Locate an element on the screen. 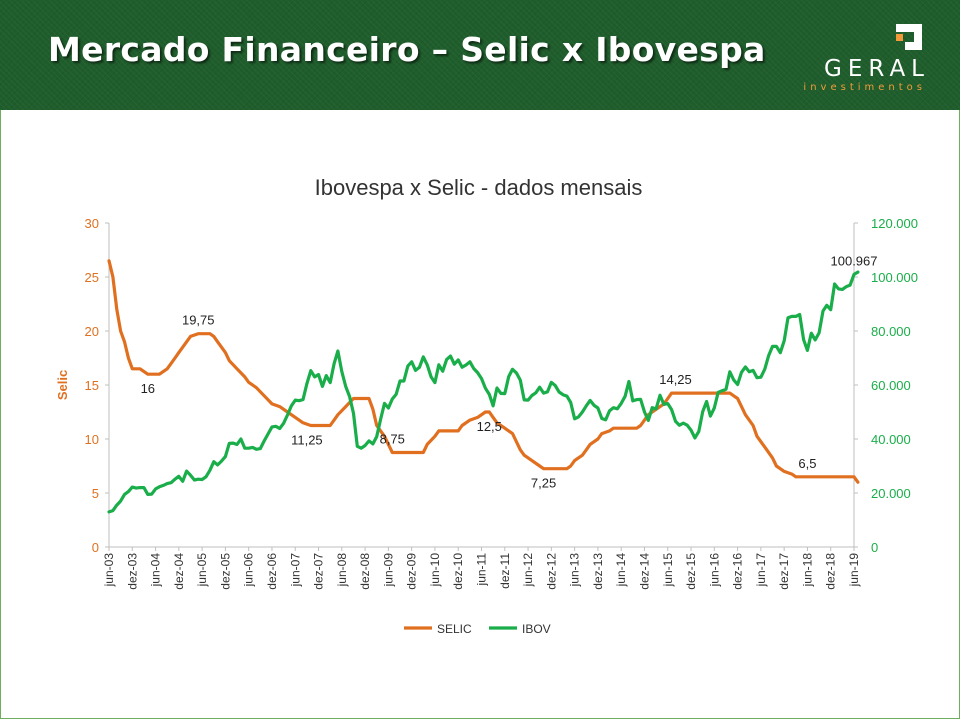 This screenshot has width=960, height=720. x-tick-label: dez-08 is located at coordinates (365, 571).